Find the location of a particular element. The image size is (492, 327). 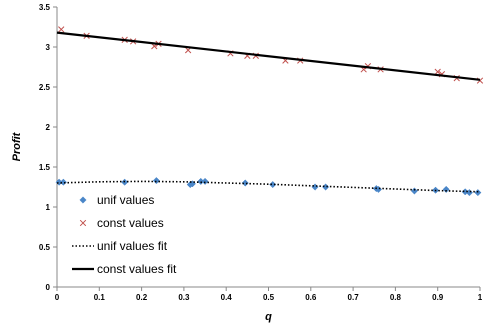

x-tick-label: 0.9 is located at coordinates (438, 297).